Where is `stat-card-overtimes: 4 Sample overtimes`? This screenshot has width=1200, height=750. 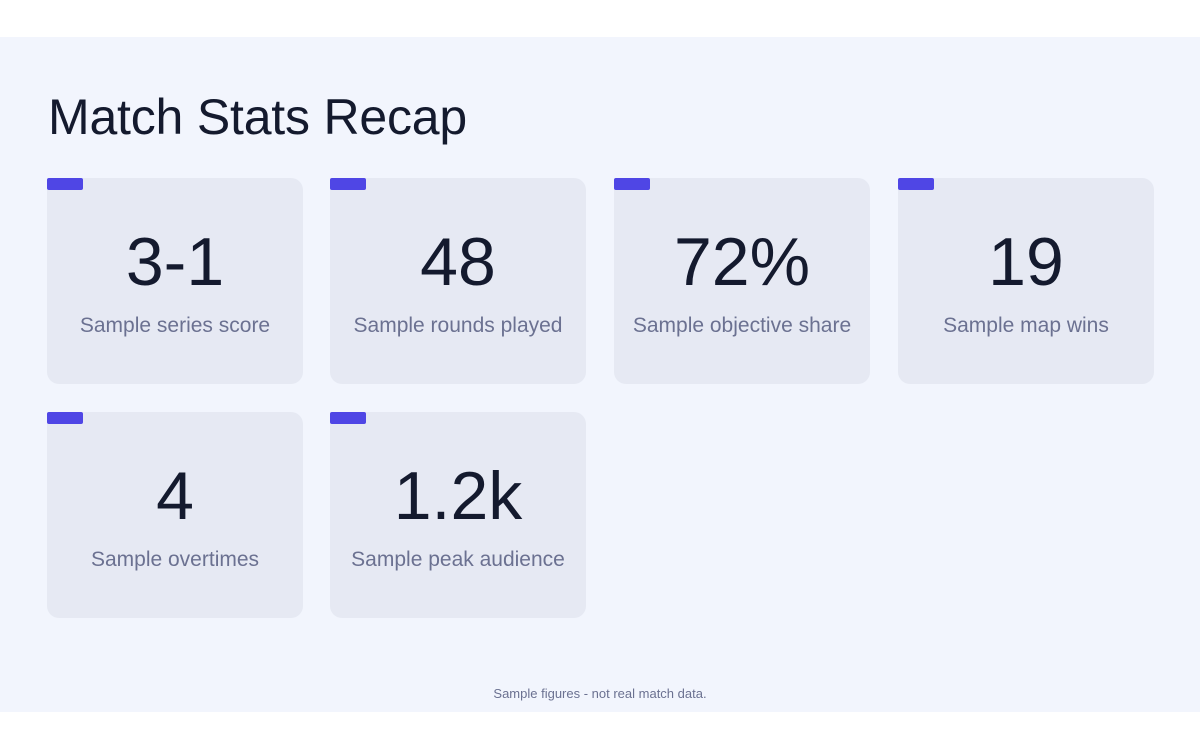
stat-card-overtimes: 4 Sample overtimes is located at coordinates (175, 515).